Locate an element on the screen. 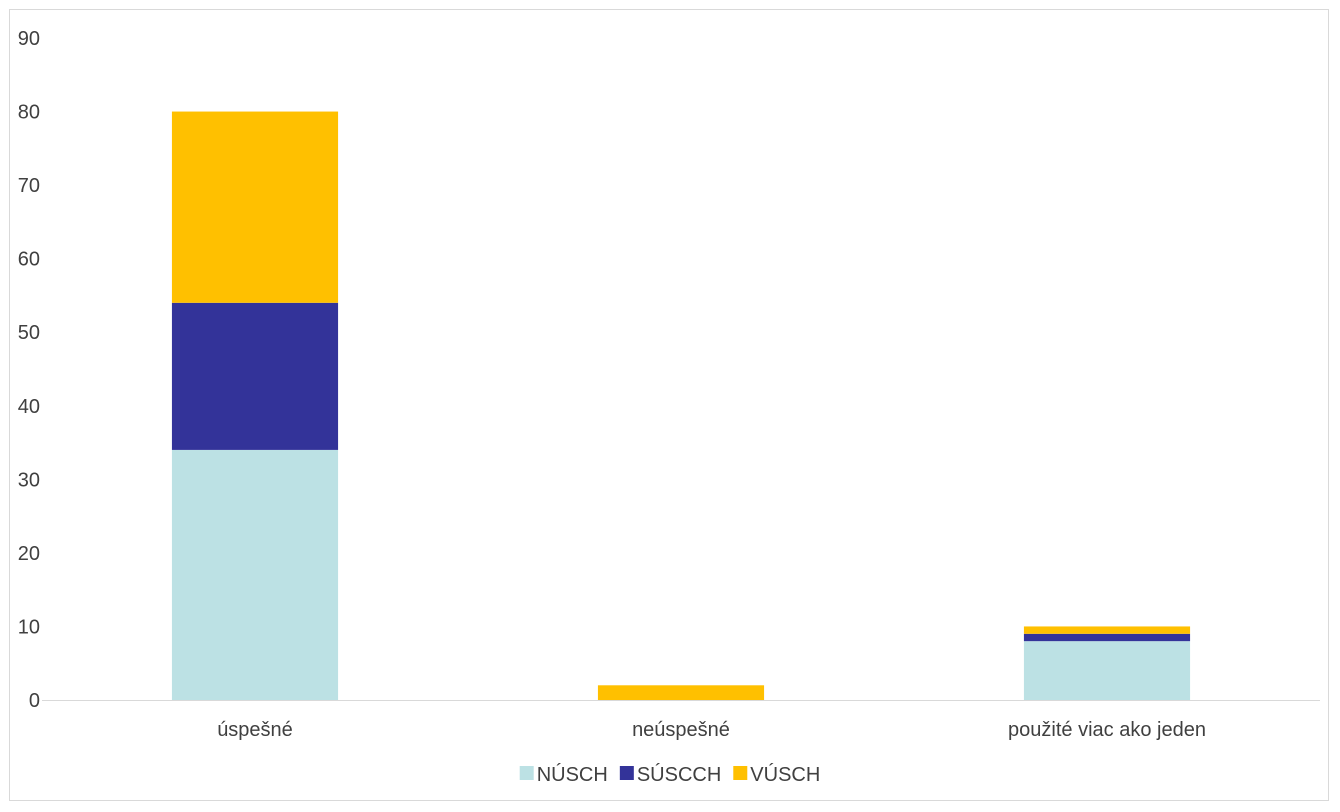  y-tick-label: 10 is located at coordinates (29, 627).